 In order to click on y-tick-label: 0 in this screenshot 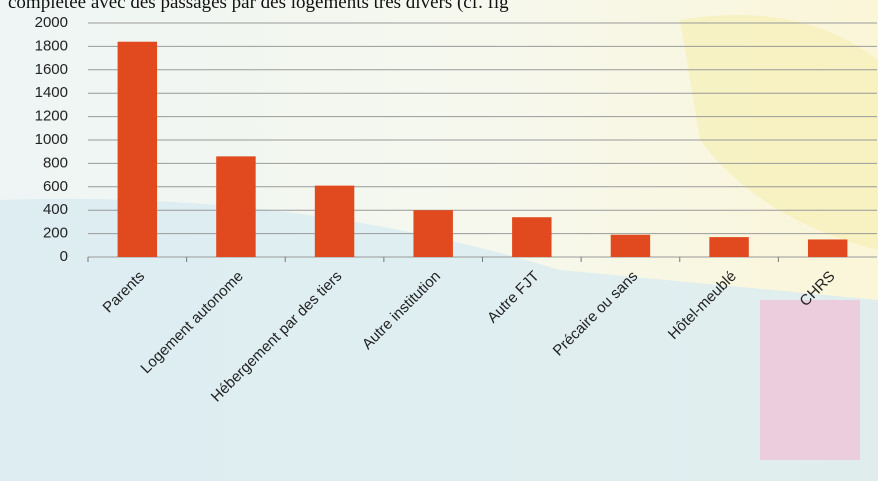, I will do `click(64, 256)`.